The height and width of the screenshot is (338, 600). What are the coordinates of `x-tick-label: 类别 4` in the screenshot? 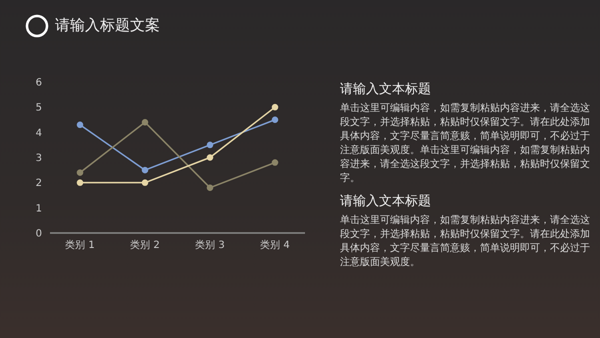 It's located at (275, 245).